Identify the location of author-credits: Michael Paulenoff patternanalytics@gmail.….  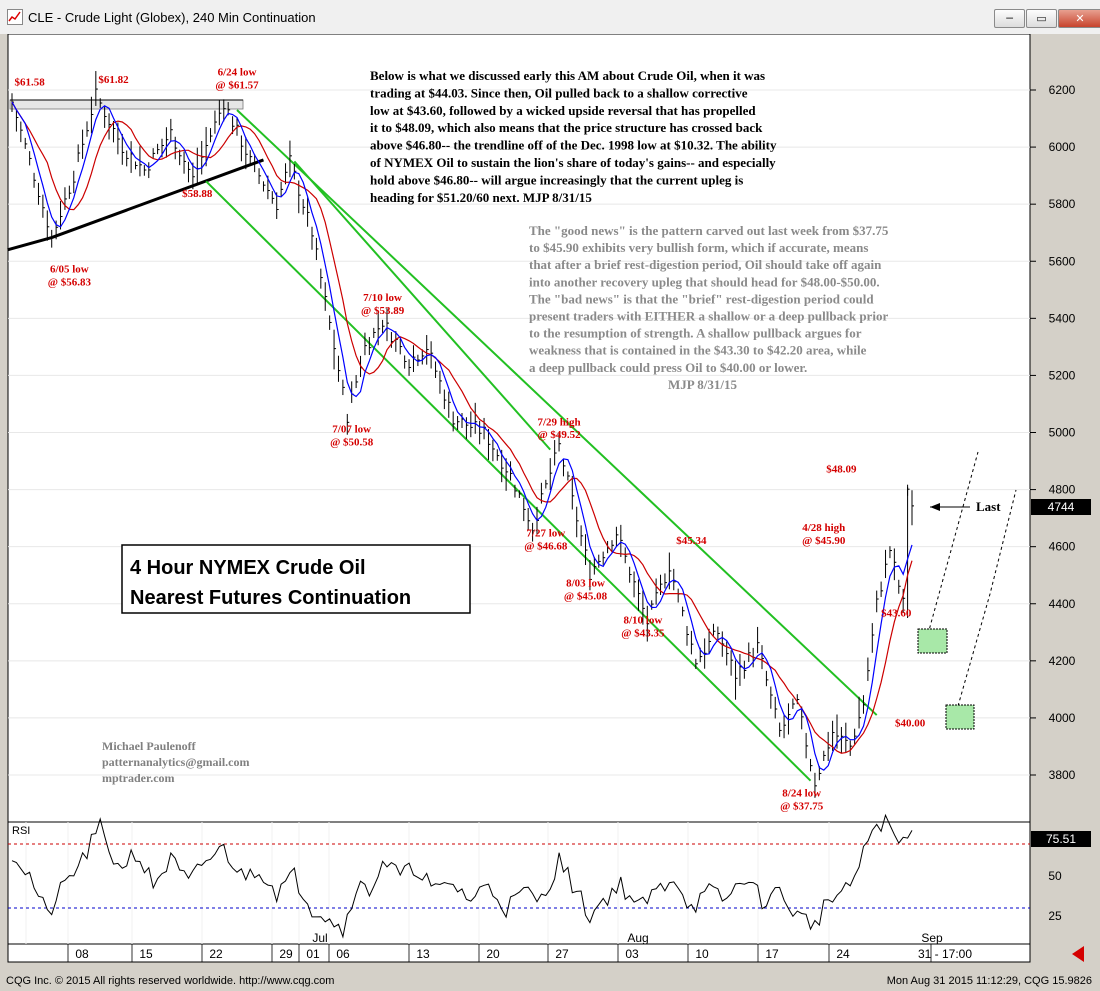
(175, 762).